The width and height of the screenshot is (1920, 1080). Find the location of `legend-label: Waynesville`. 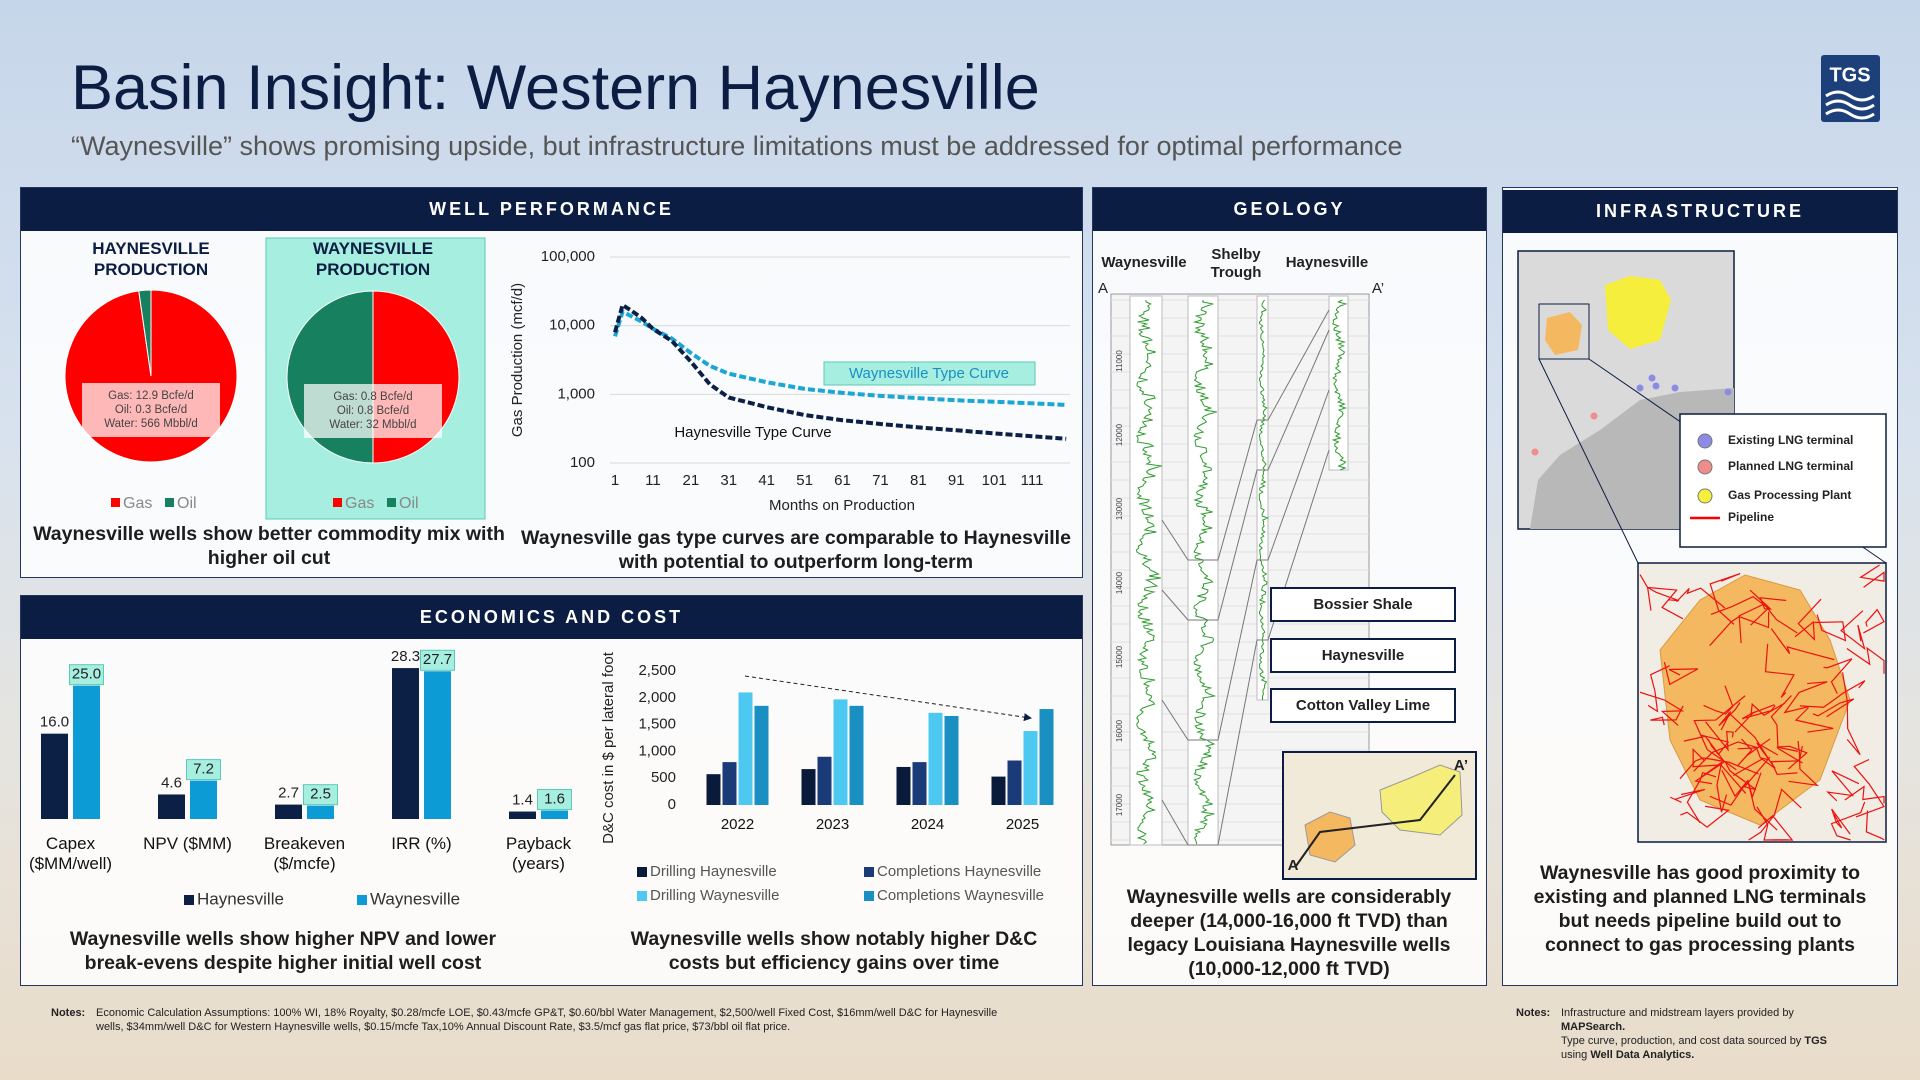

legend-label: Waynesville is located at coordinates (415, 898).